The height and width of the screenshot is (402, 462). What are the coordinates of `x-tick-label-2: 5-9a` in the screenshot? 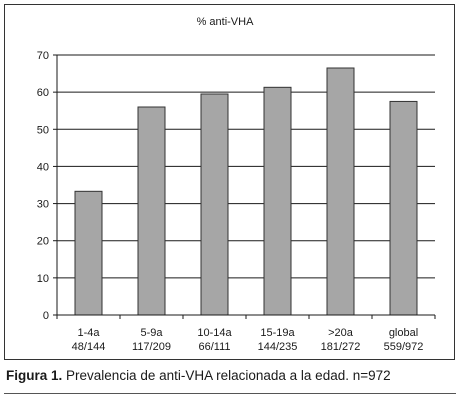 It's located at (151, 333).